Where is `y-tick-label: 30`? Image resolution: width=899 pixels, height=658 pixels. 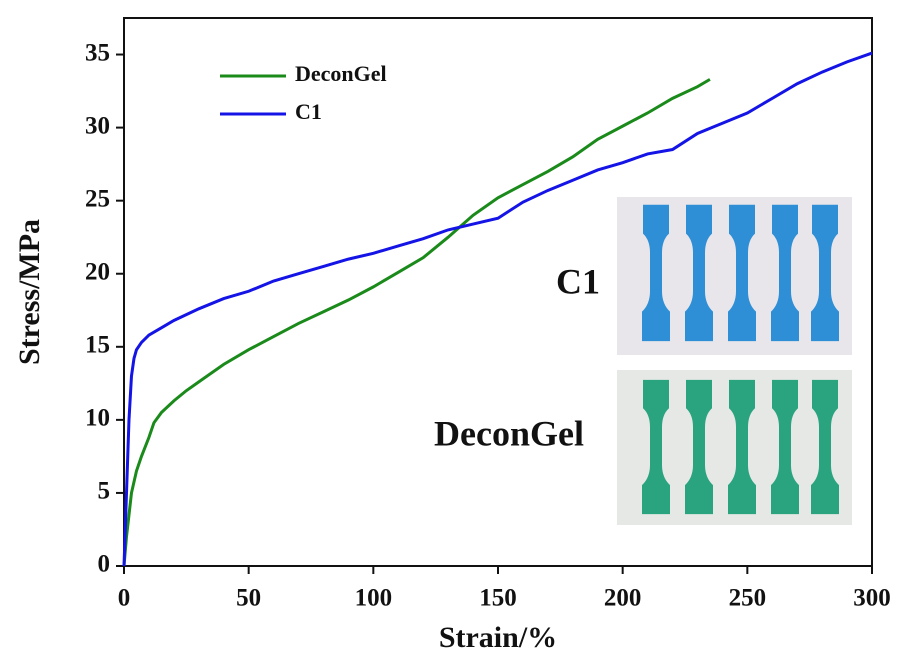
y-tick-label: 30 is located at coordinates (97, 125).